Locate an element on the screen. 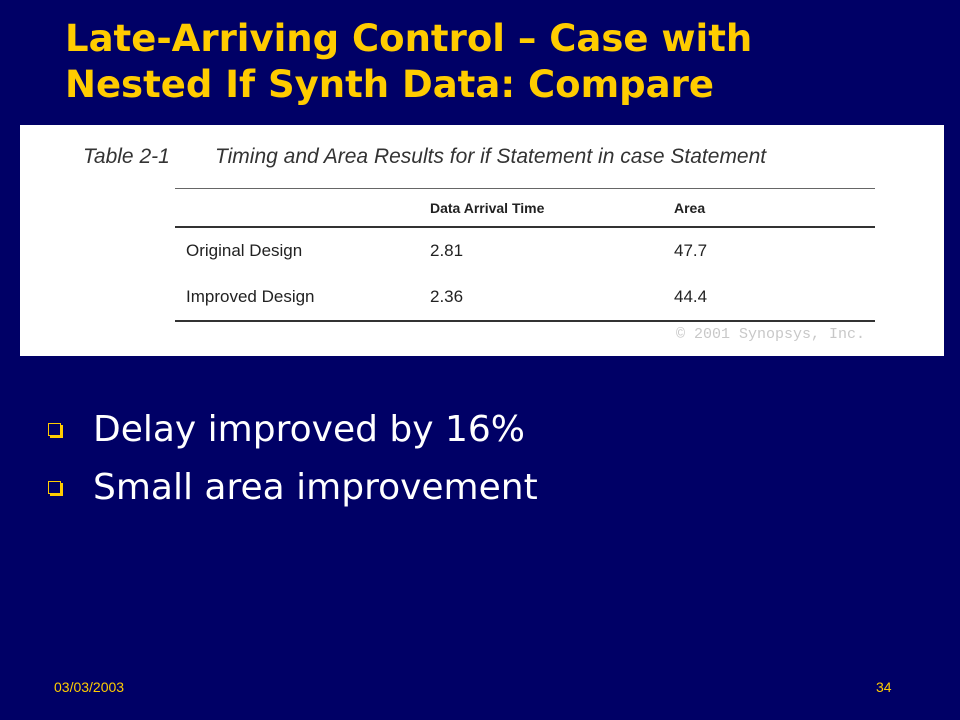 This screenshot has width=960, height=720. bullet-item: Small area improvement is located at coordinates (293, 487).